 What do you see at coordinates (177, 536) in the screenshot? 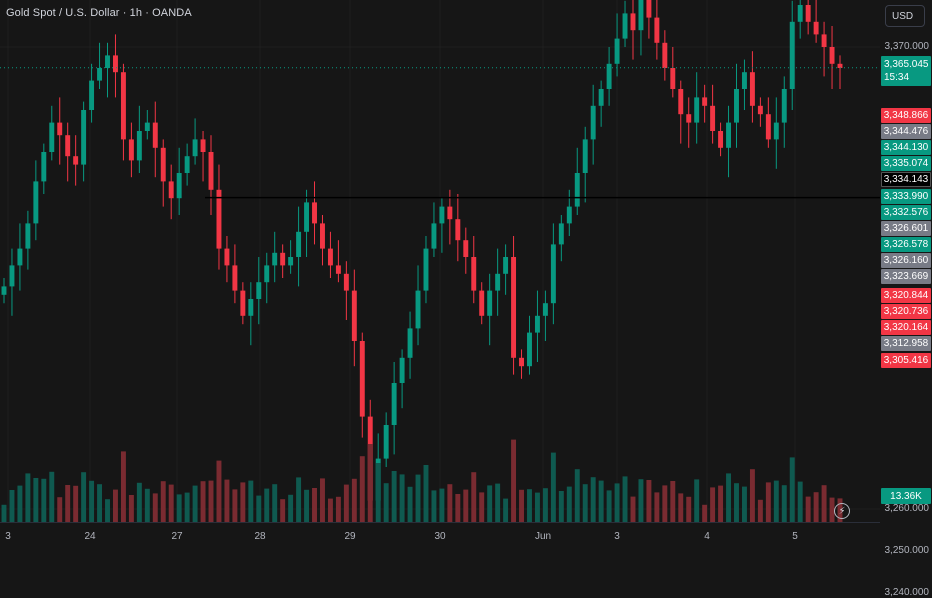
I see `time-tick-label: 27` at bounding box center [177, 536].